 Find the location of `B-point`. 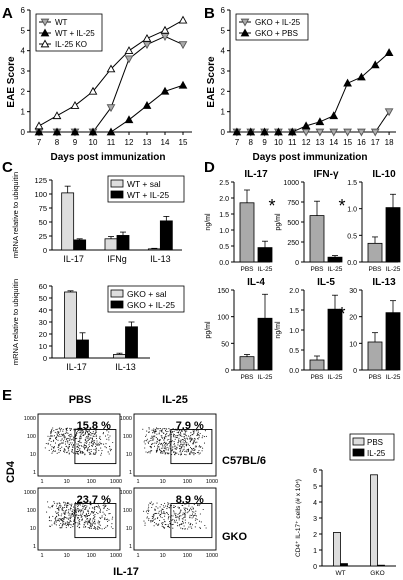

B-point is located at coordinates (292, 131).